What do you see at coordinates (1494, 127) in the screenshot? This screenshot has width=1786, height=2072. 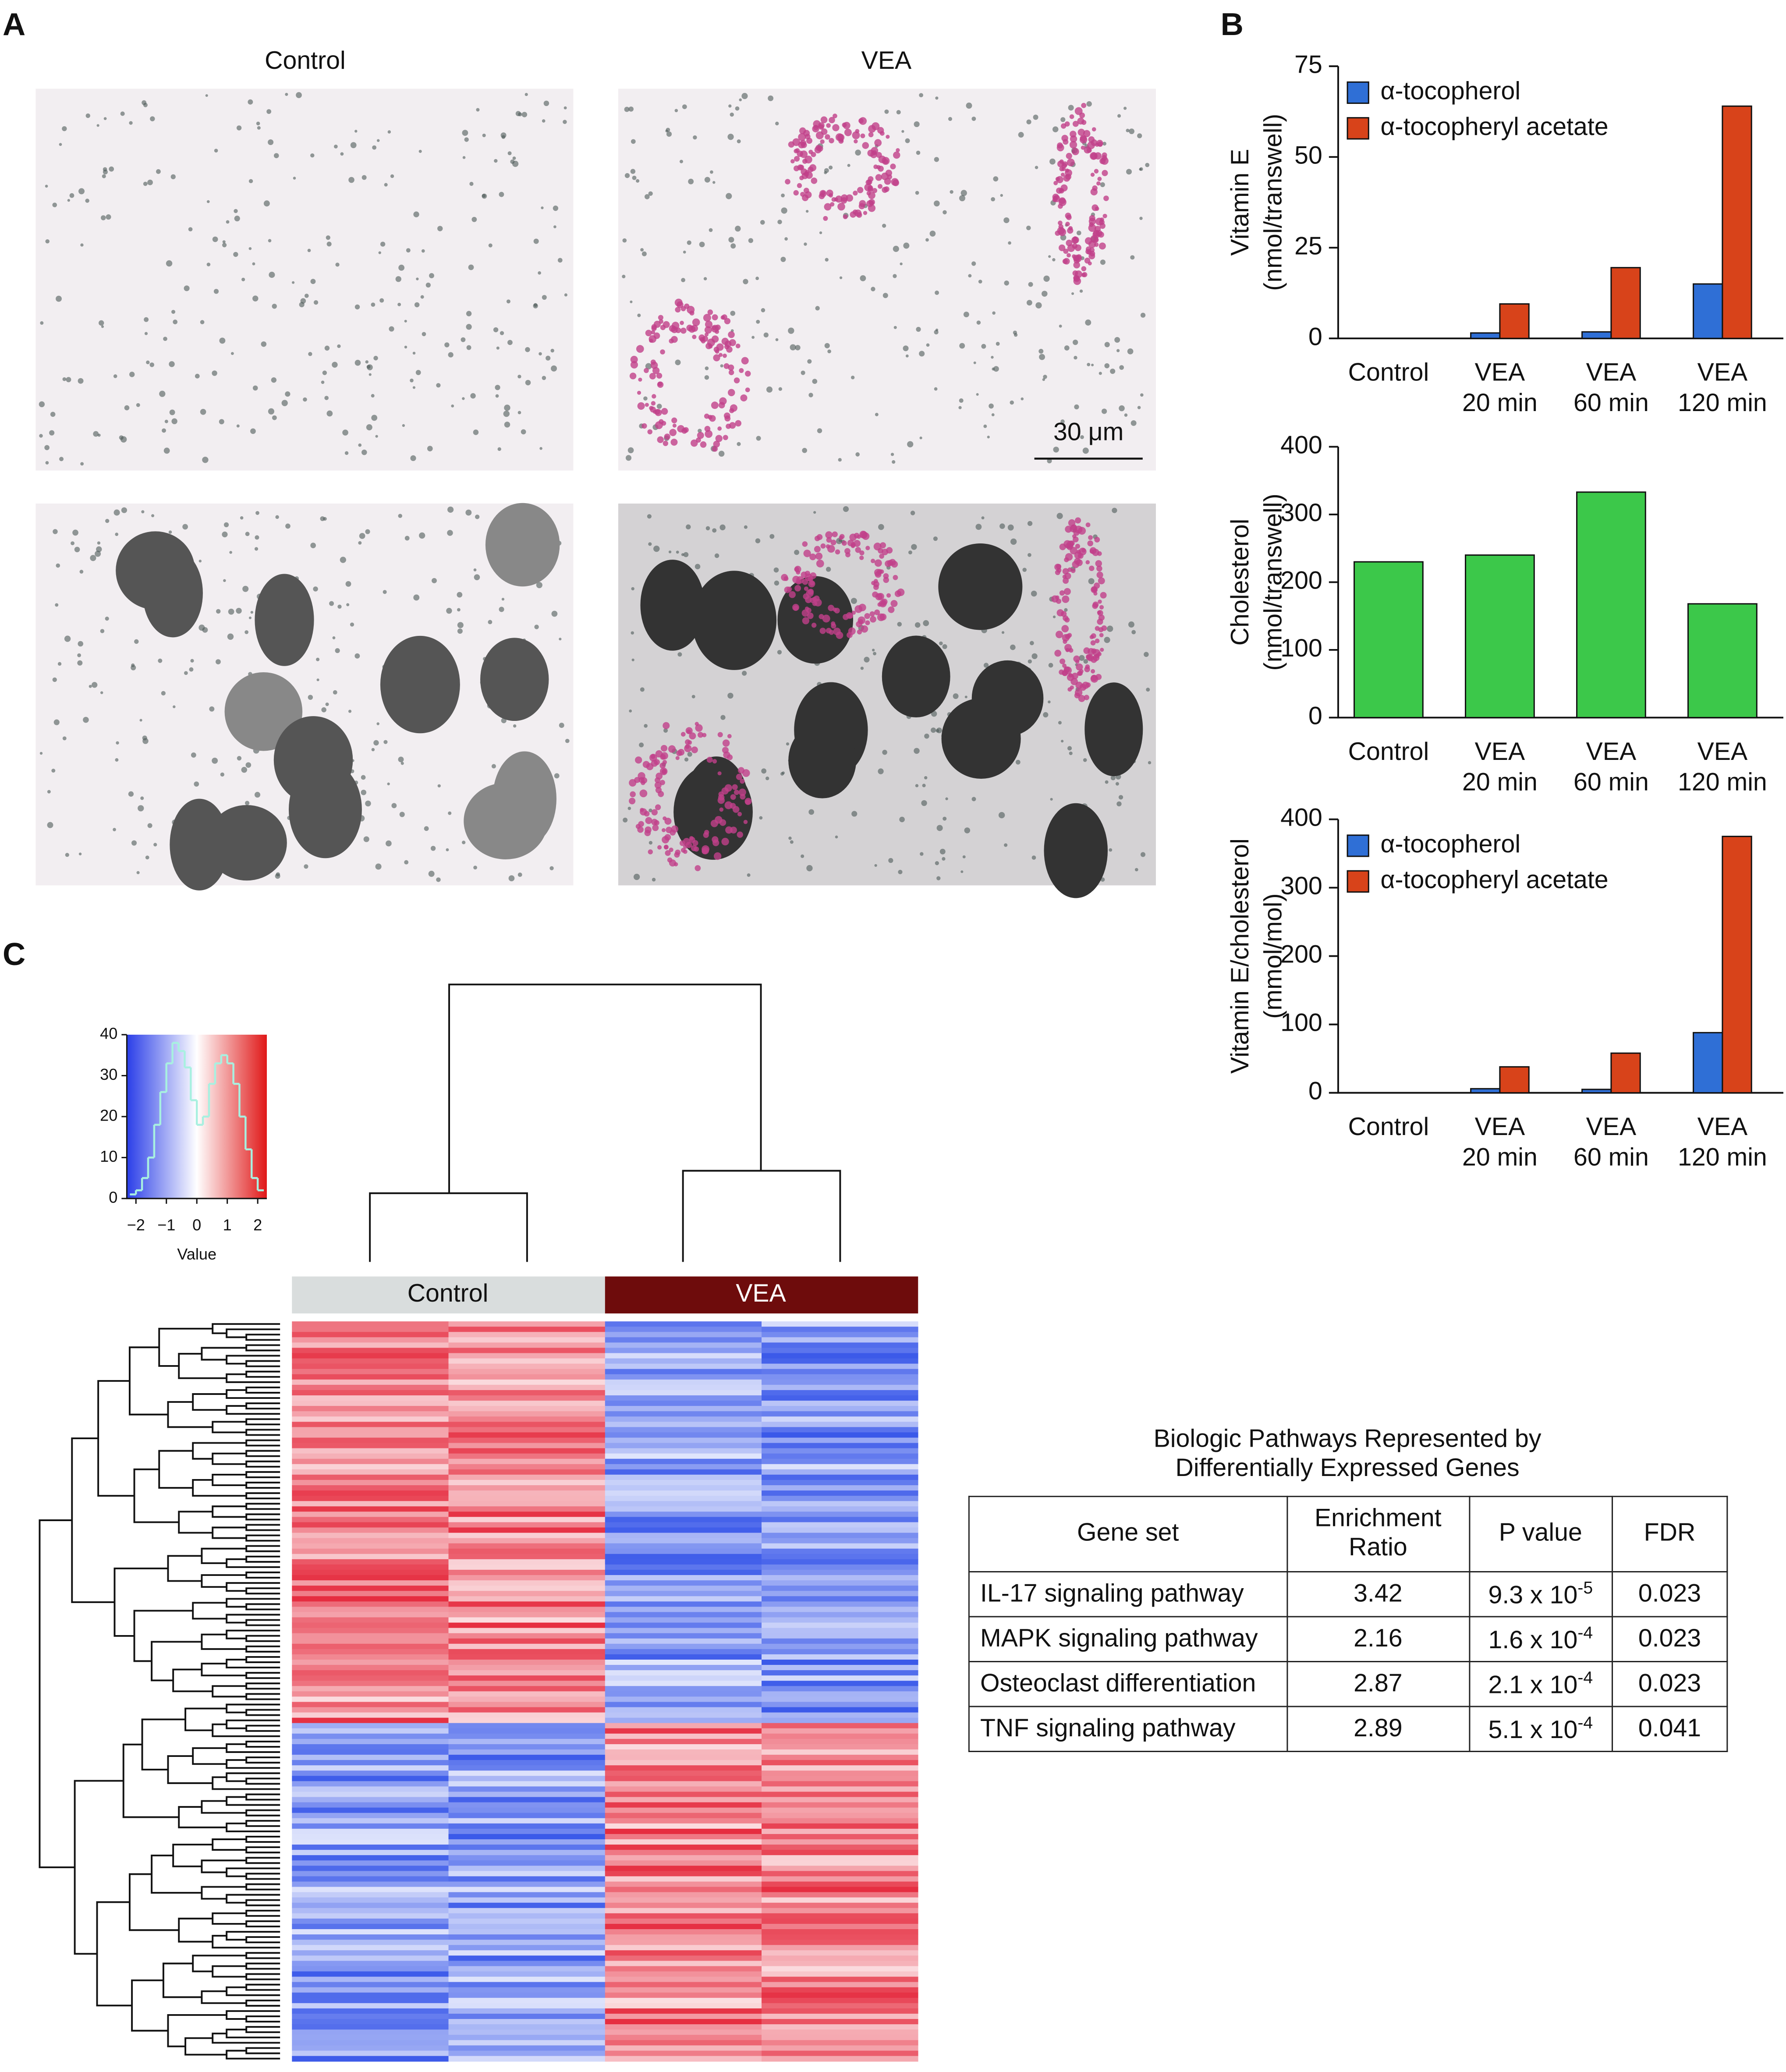 I see `legend-label: α-tocopheryl acetate` at bounding box center [1494, 127].